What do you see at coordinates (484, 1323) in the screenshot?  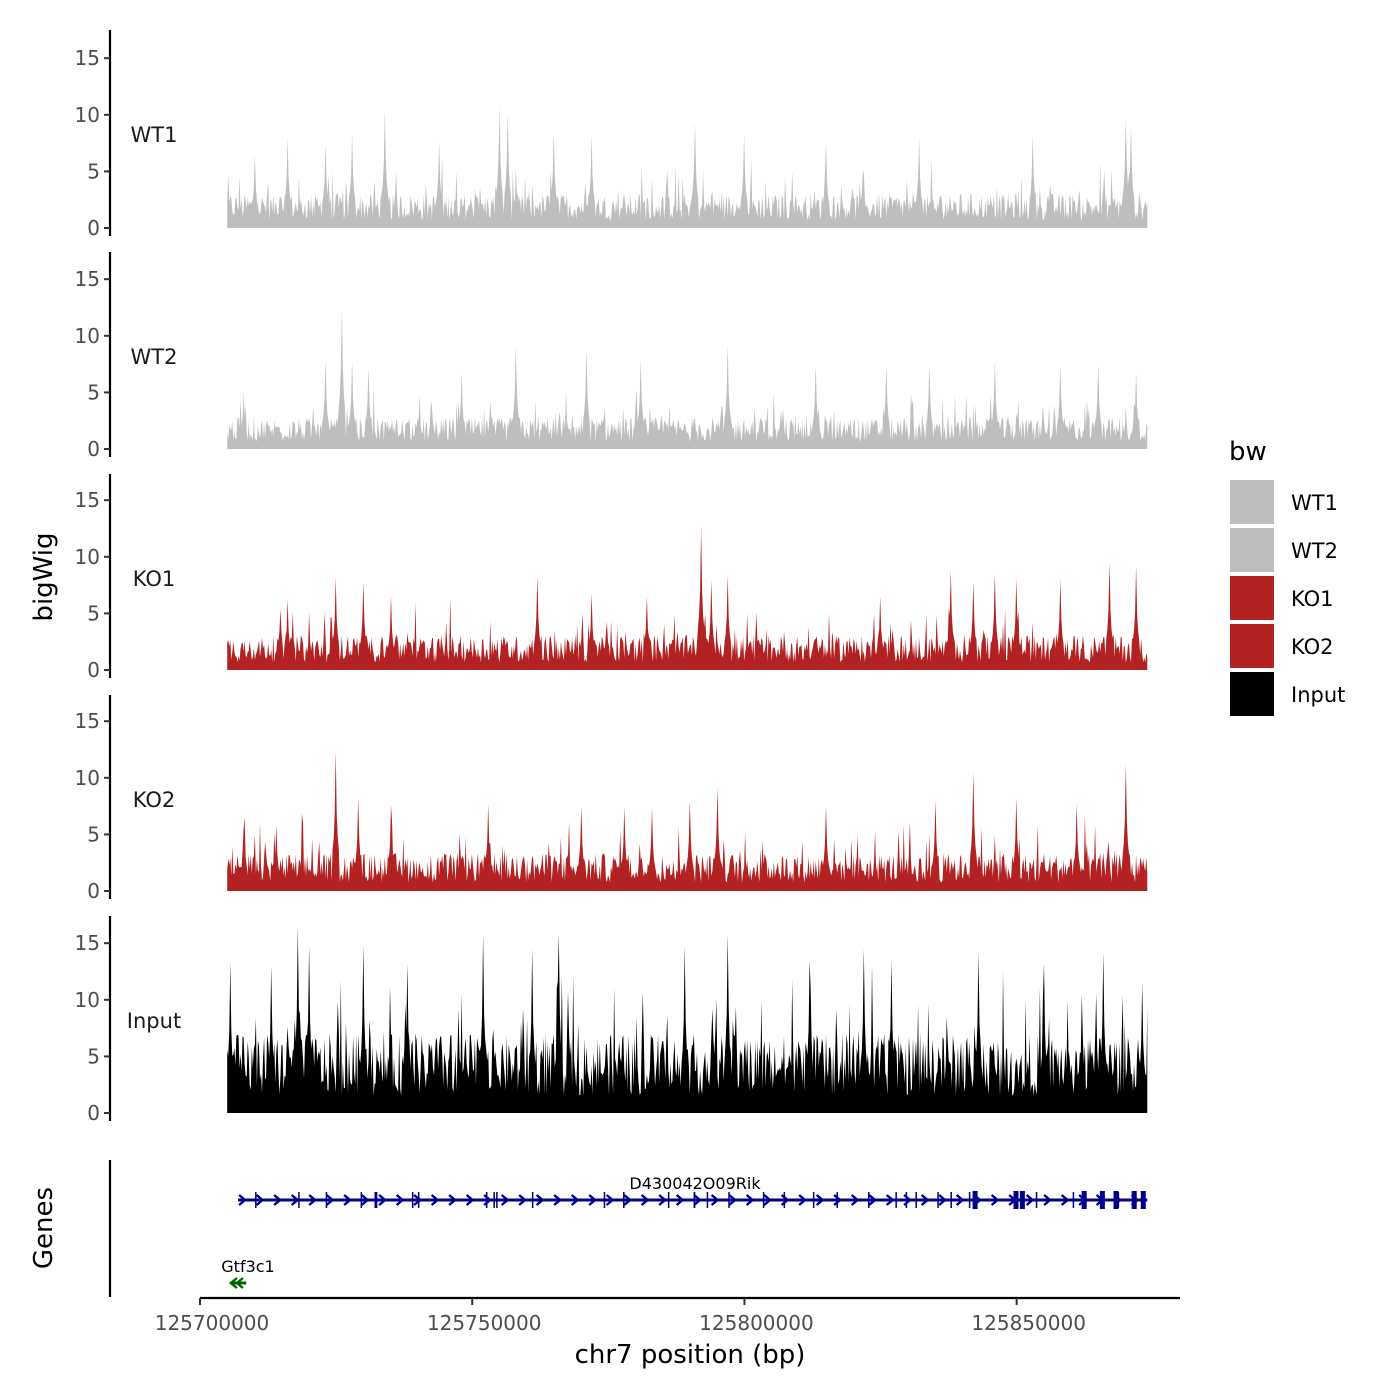 I see `x-tick-label: 125750000` at bounding box center [484, 1323].